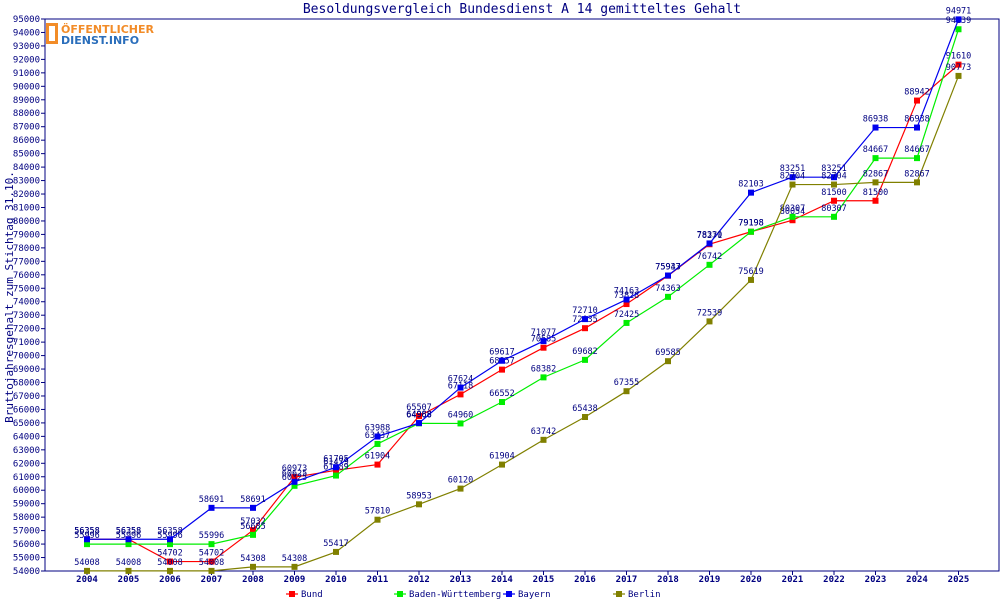  I want to click on data-label: 80307, so click(793, 209).